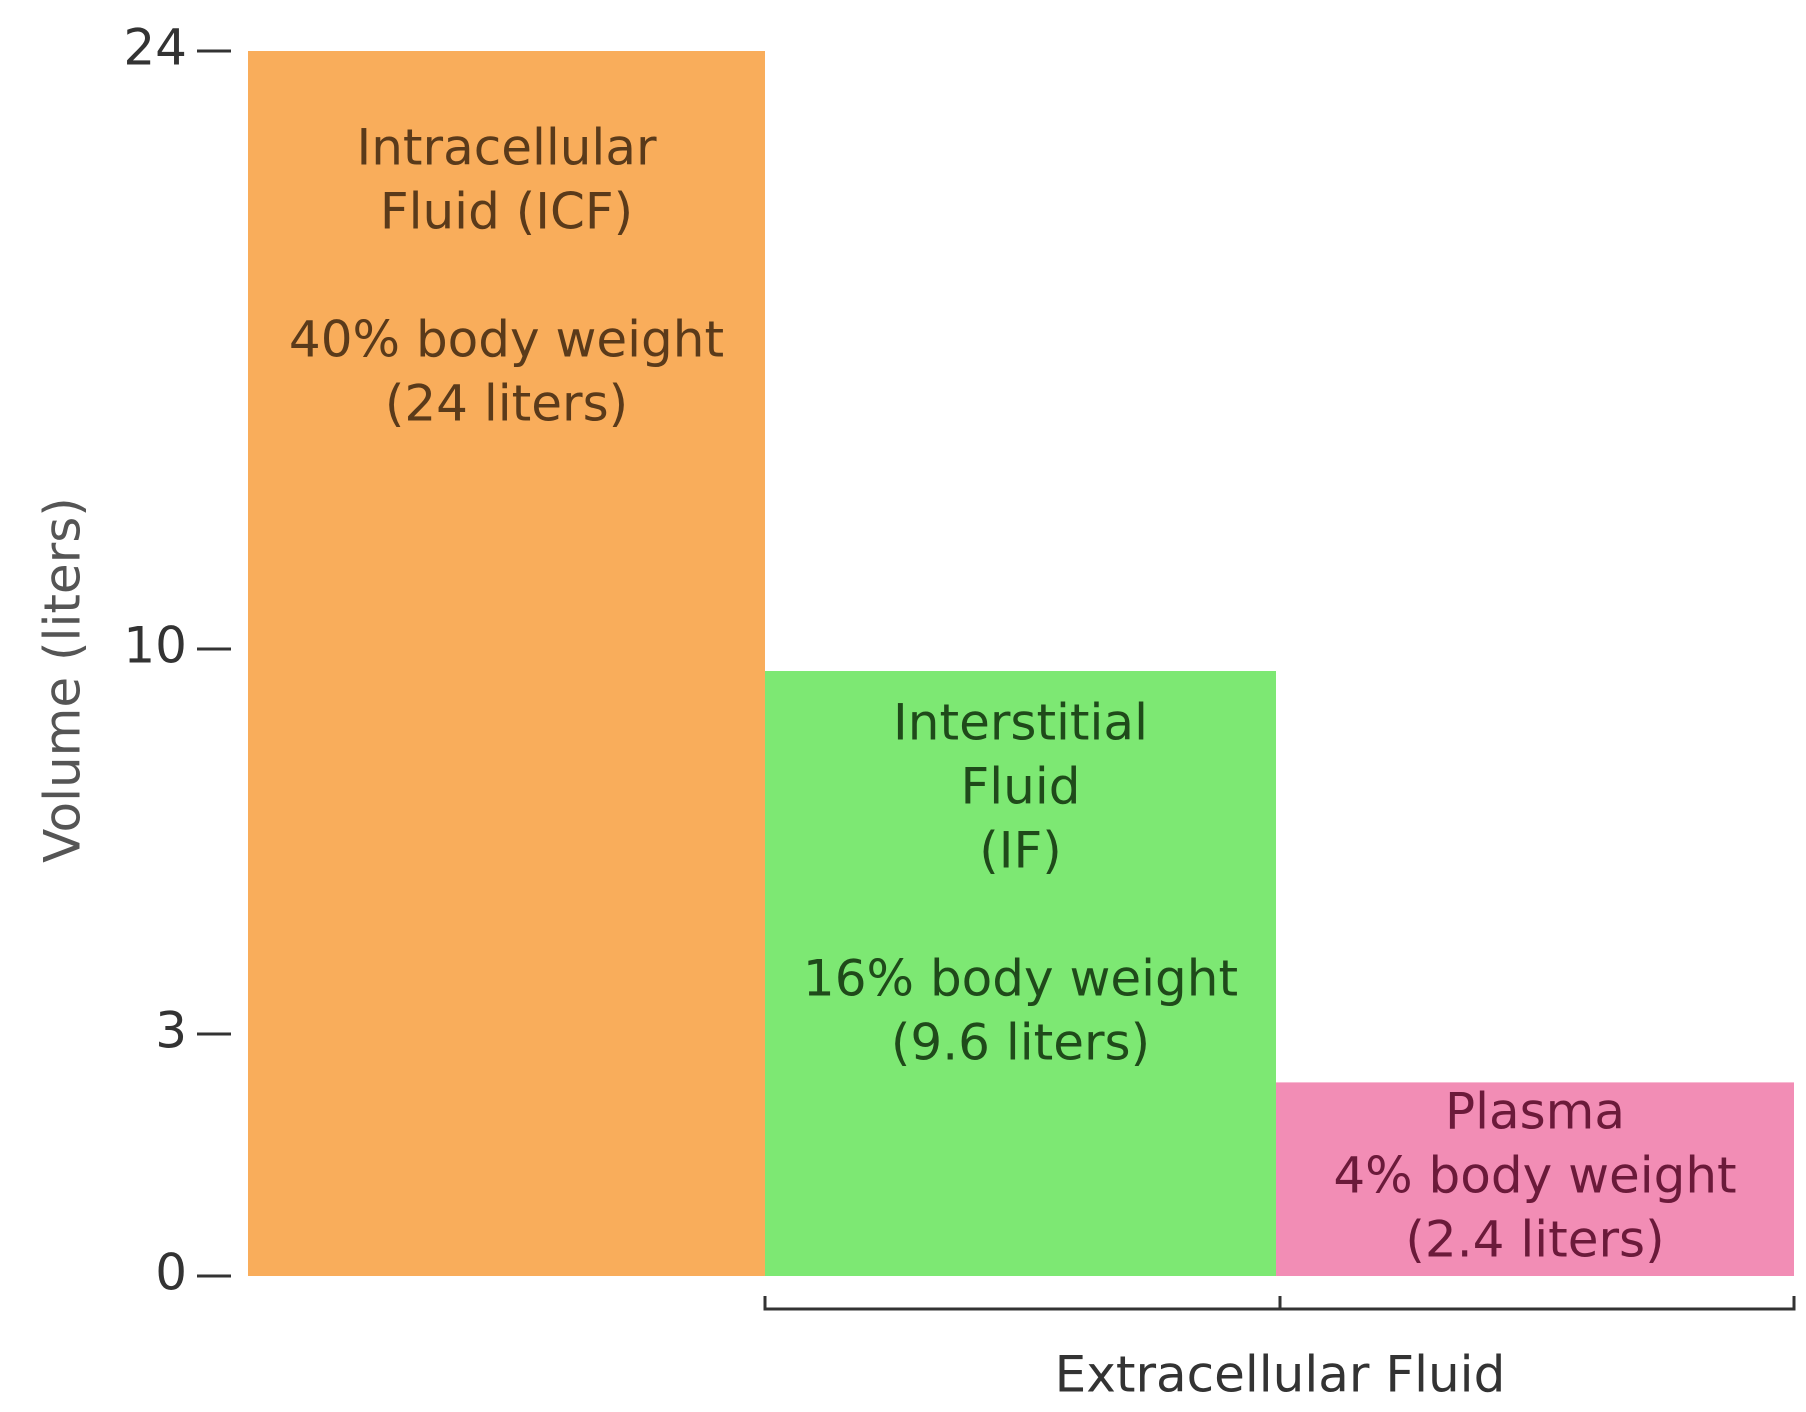 This screenshot has width=1806, height=1412. What do you see at coordinates (1534, 1176) in the screenshot?
I see `bar-label: 4% body weight` at bounding box center [1534, 1176].